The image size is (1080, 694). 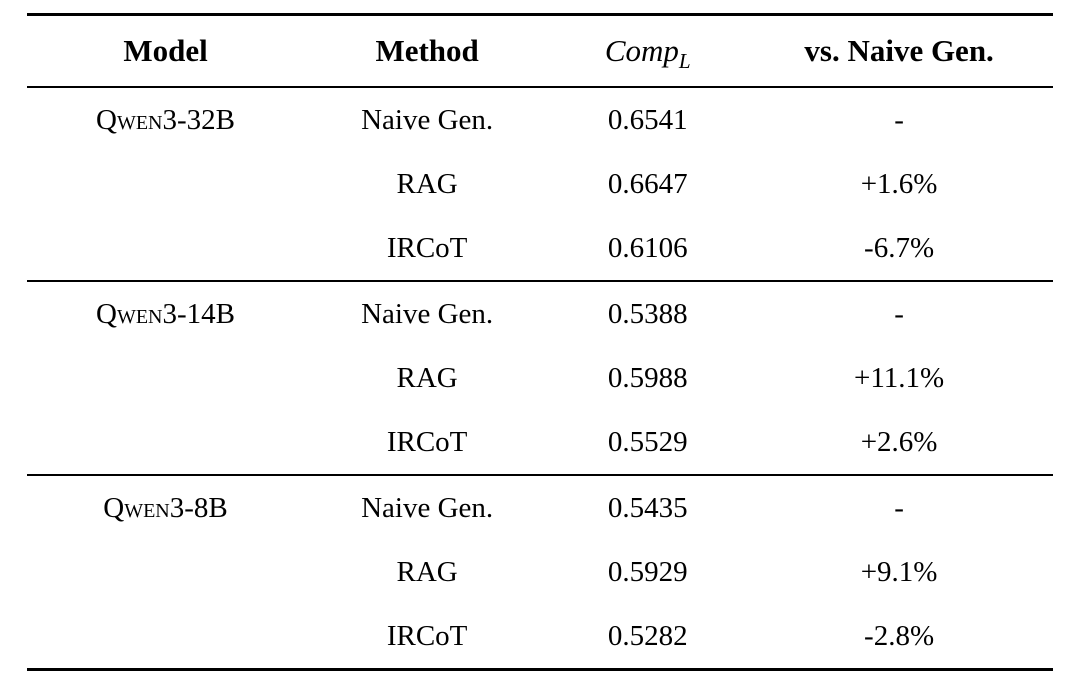 What do you see at coordinates (899, 378) in the screenshot?
I see `vs-cell: +11.1%` at bounding box center [899, 378].